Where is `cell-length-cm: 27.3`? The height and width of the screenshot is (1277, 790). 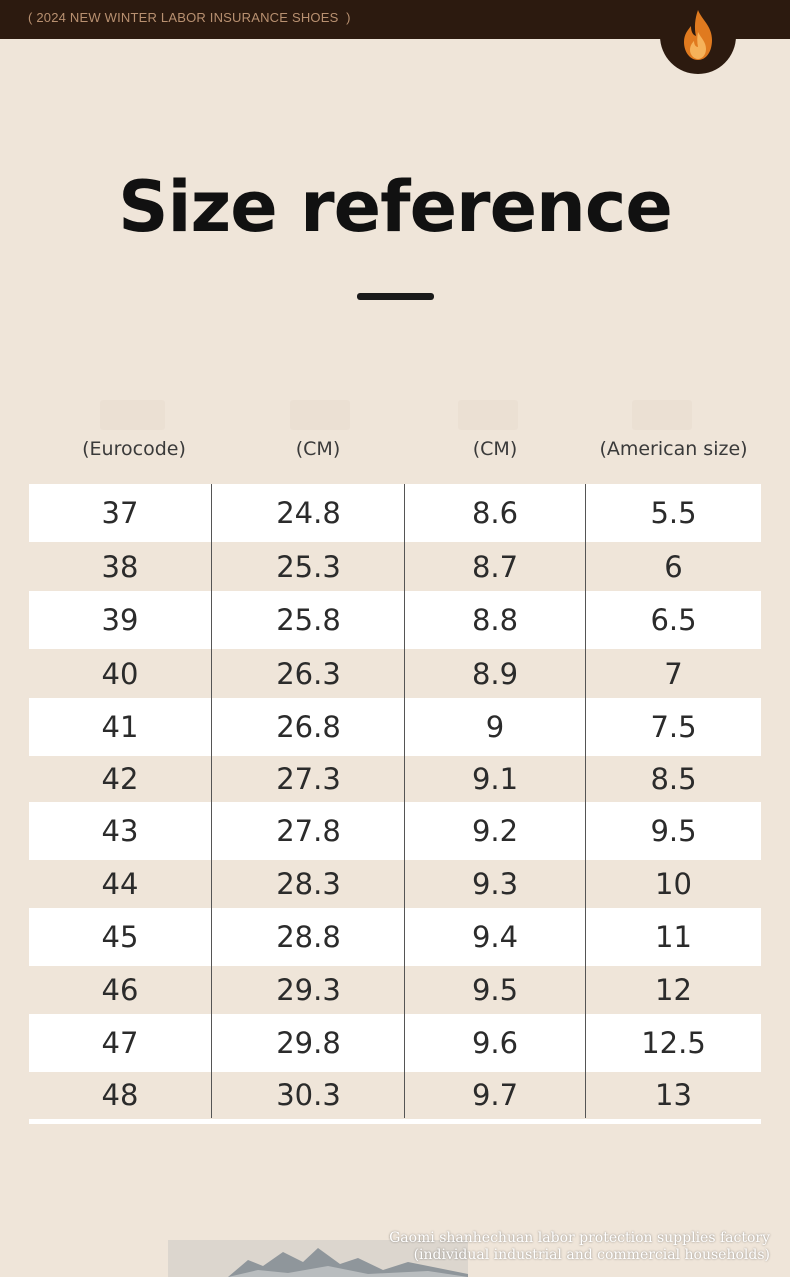
cell-length-cm: 27.3 is located at coordinates (308, 779).